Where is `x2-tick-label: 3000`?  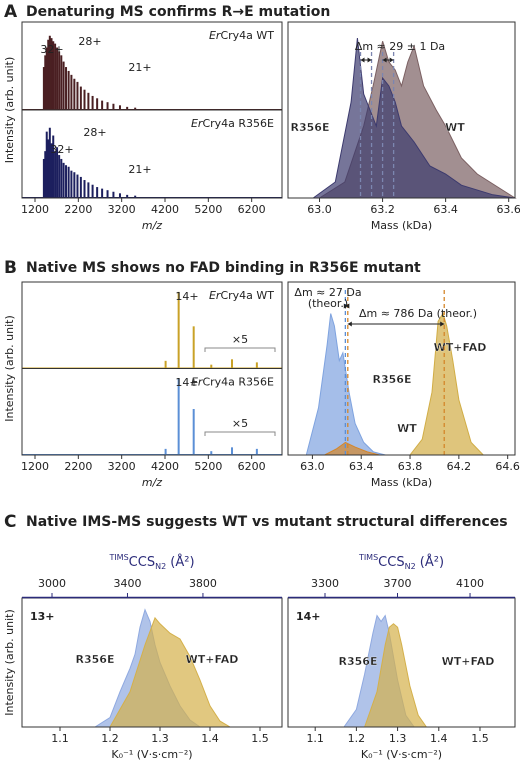 x2-tick-label: 3000 is located at coordinates (52, 583).